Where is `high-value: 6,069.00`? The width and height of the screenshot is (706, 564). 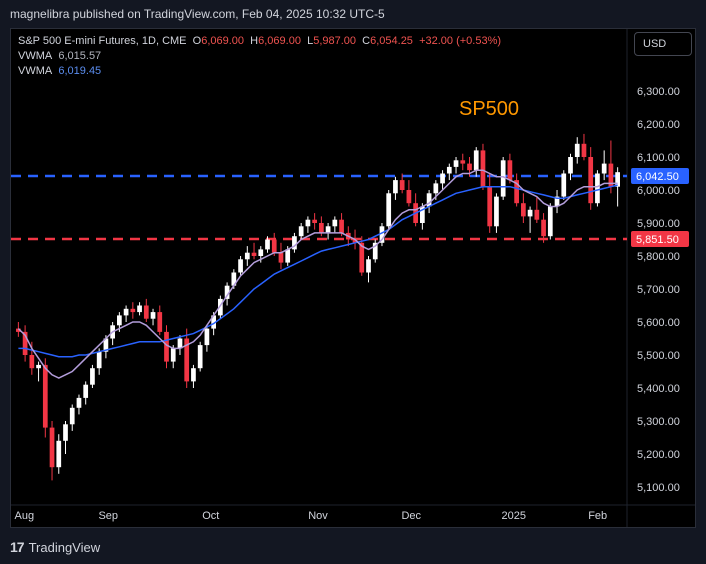
high-value: 6,069.00 is located at coordinates (279, 41).